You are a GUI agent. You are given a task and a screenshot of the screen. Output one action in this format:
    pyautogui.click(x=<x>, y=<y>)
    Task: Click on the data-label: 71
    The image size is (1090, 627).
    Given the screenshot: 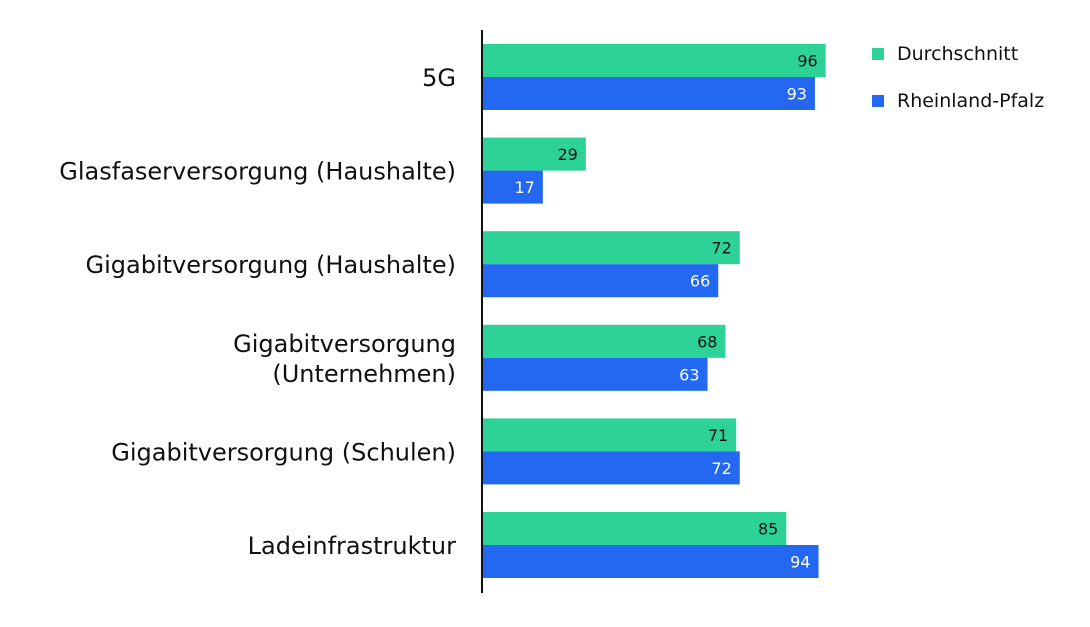 What is the action you would take?
    pyautogui.click(x=718, y=435)
    